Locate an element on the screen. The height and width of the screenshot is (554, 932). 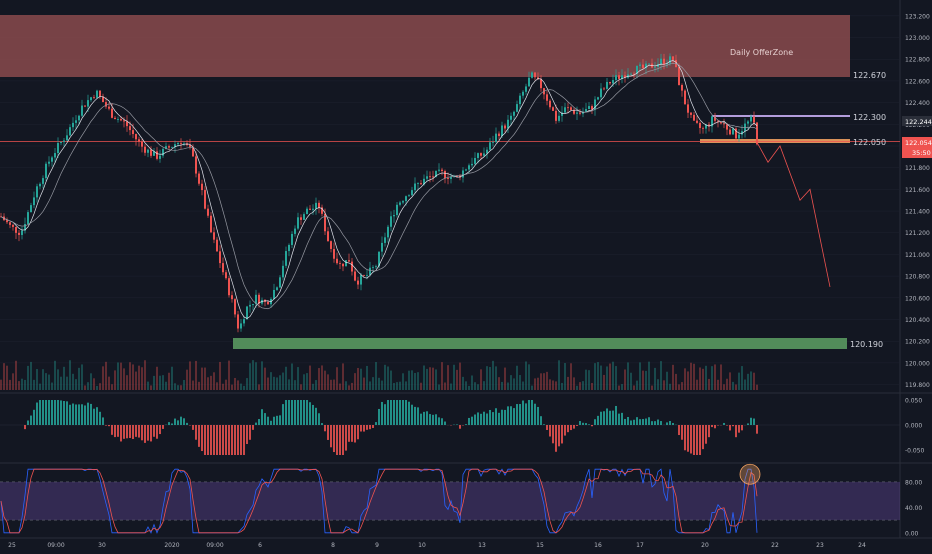
x-tick-label: 20 is located at coordinates (705, 545).